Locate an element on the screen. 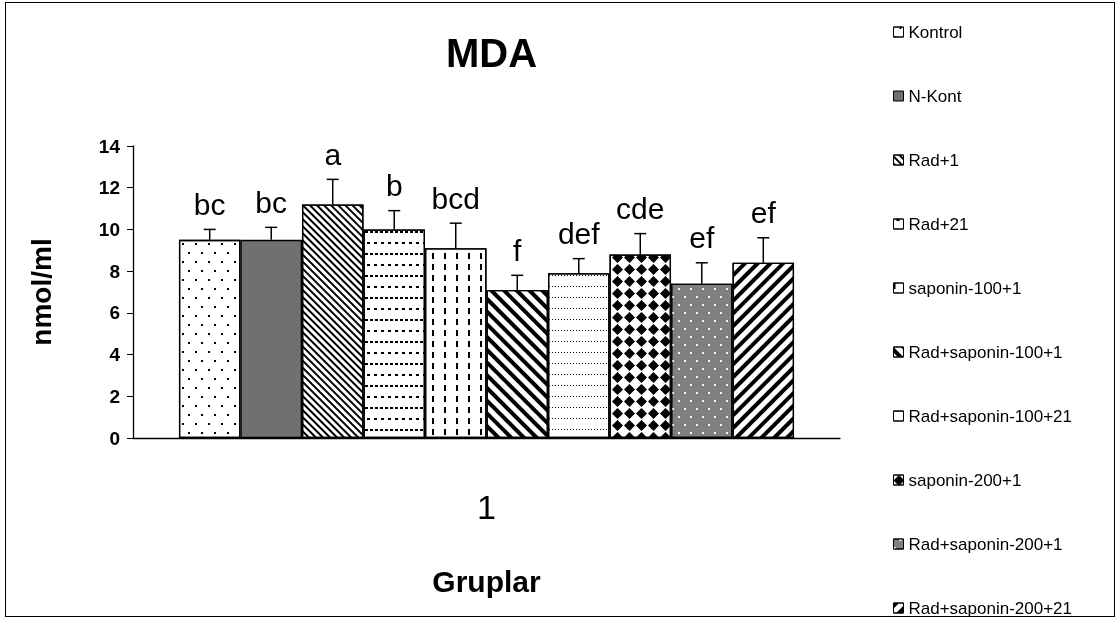  y-axis-title: nmol/ml is located at coordinates (41, 292).